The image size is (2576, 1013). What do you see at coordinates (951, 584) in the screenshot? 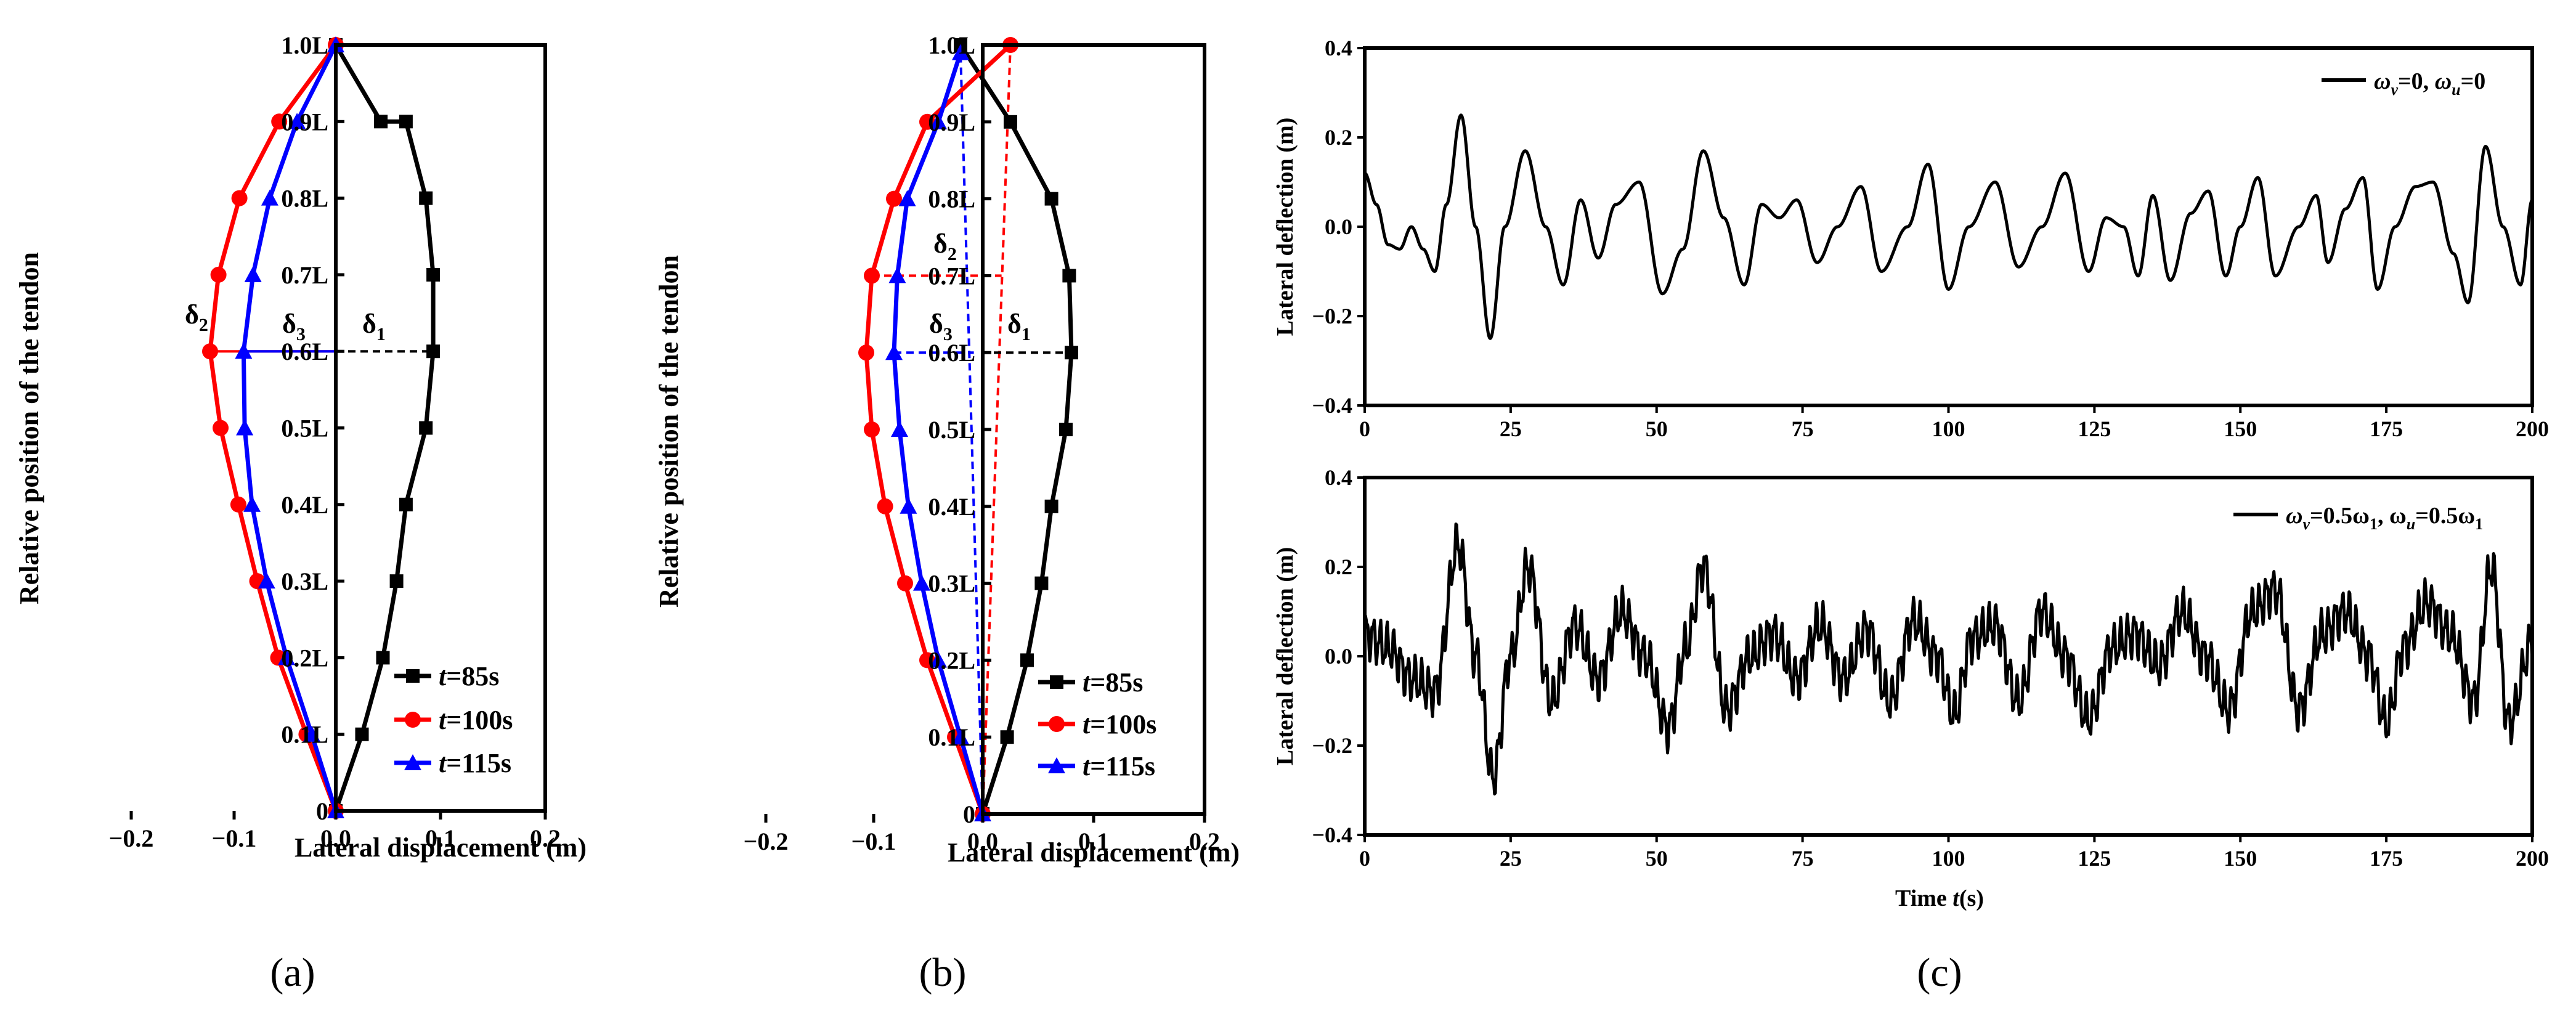
I see `panel-b-ytick-label: 0.3L` at bounding box center [951, 584].